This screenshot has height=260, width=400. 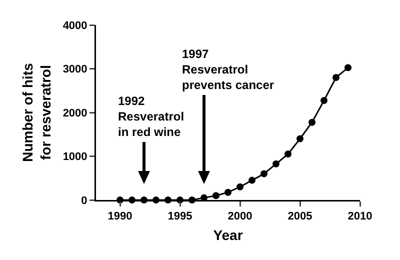 What do you see at coordinates (180, 216) in the screenshot?
I see `x-tick-label: 1995` at bounding box center [180, 216].